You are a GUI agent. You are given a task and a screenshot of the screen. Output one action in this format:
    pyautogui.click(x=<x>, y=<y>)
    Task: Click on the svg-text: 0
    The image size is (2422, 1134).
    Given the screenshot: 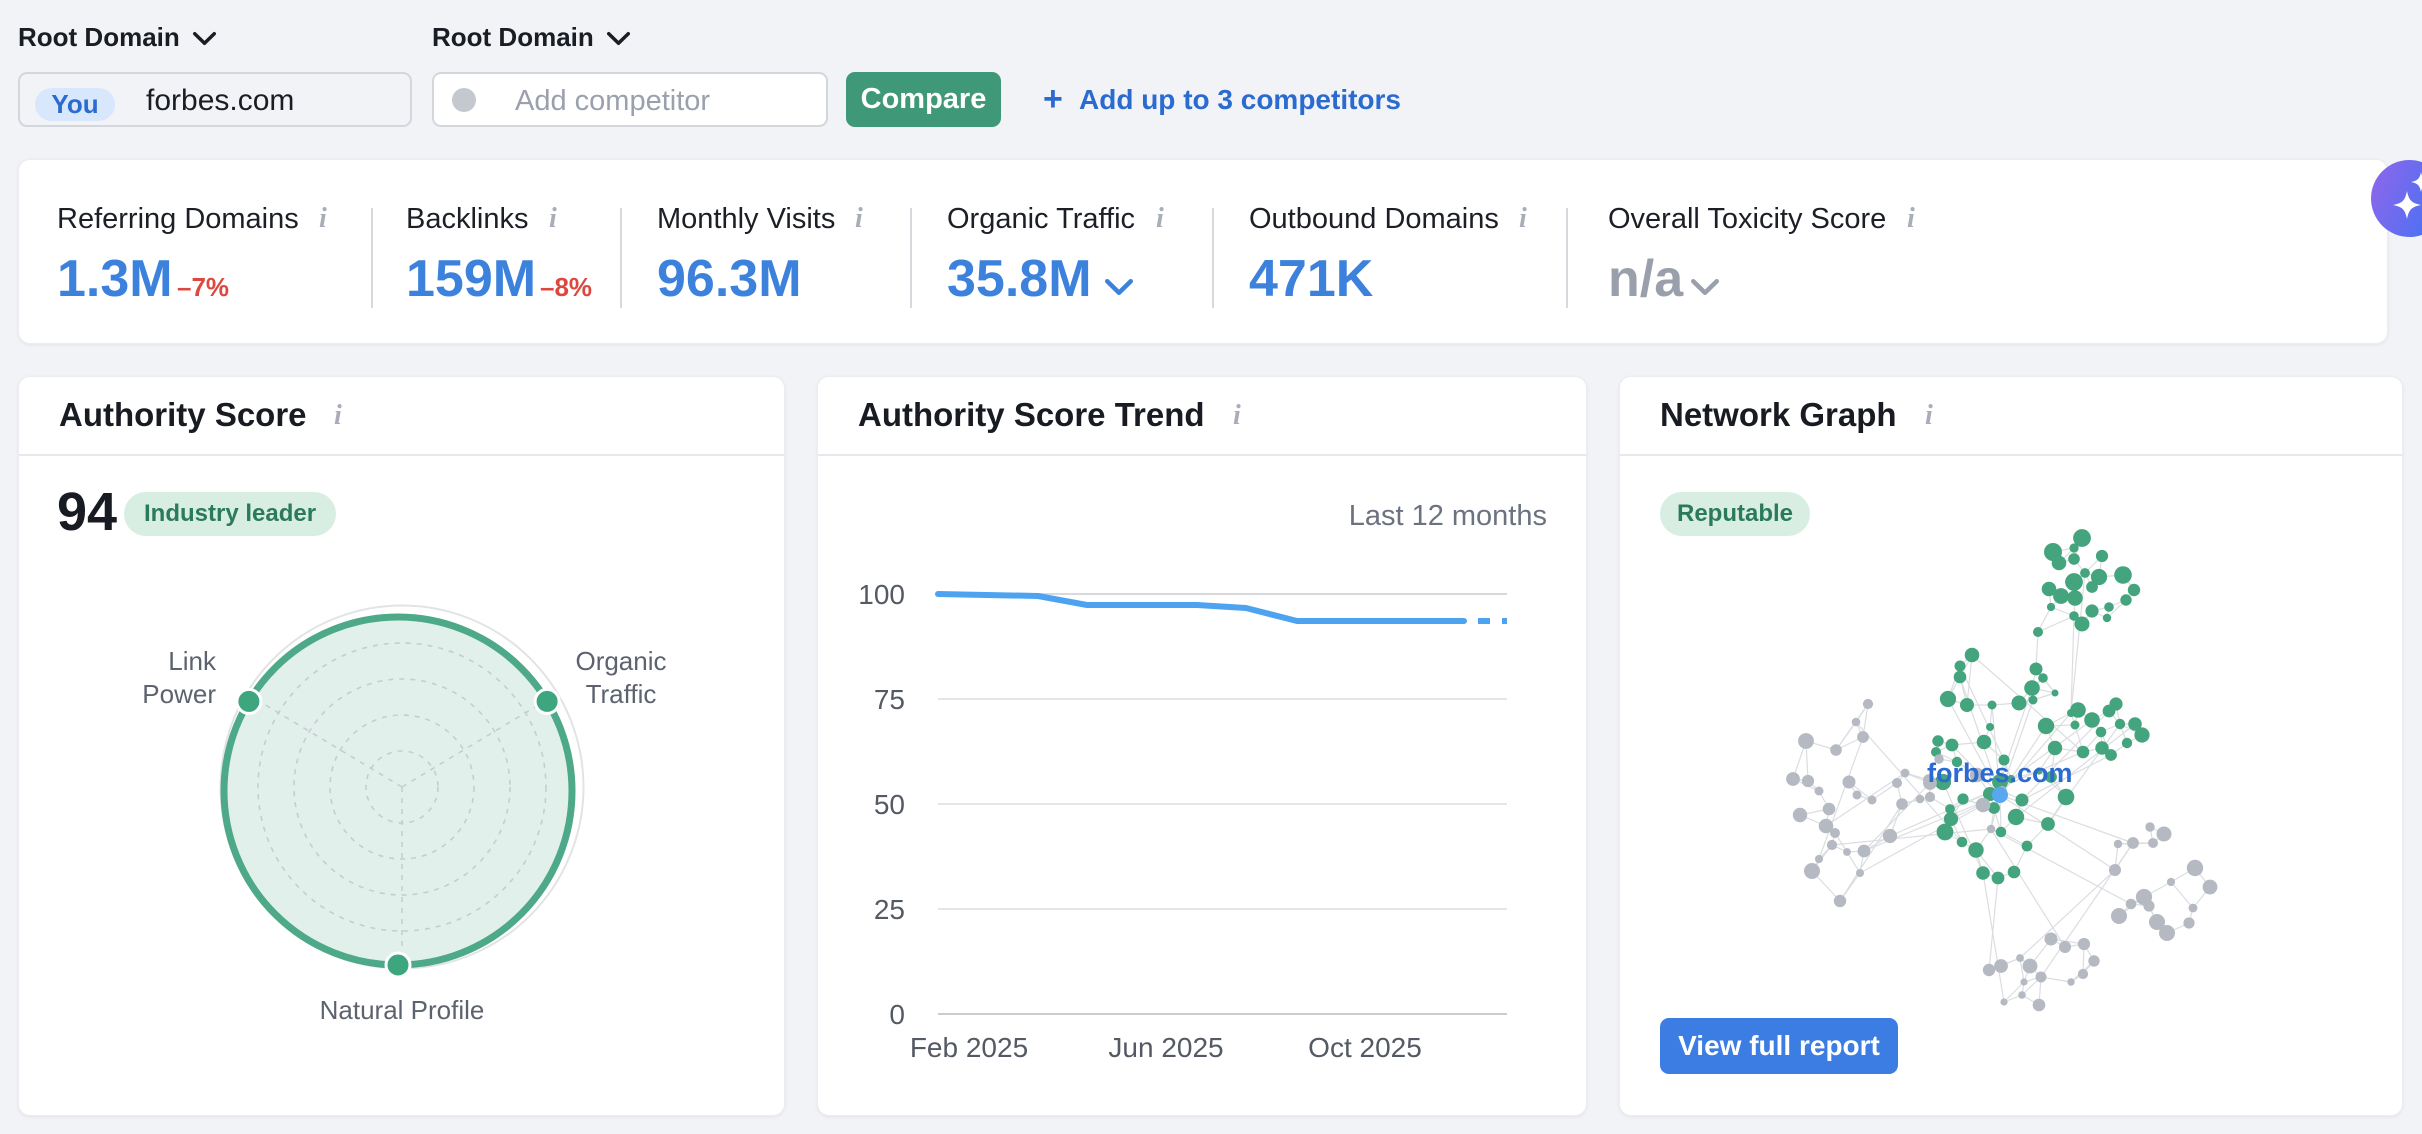 What is the action you would take?
    pyautogui.click(x=897, y=1014)
    